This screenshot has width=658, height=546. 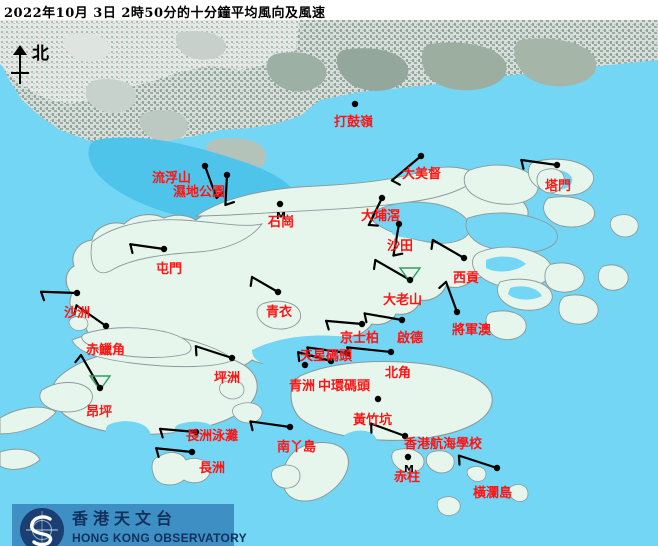 What do you see at coordinates (199, 192) in the screenshot?
I see `station-label-濕地公園: 濕地公園` at bounding box center [199, 192].